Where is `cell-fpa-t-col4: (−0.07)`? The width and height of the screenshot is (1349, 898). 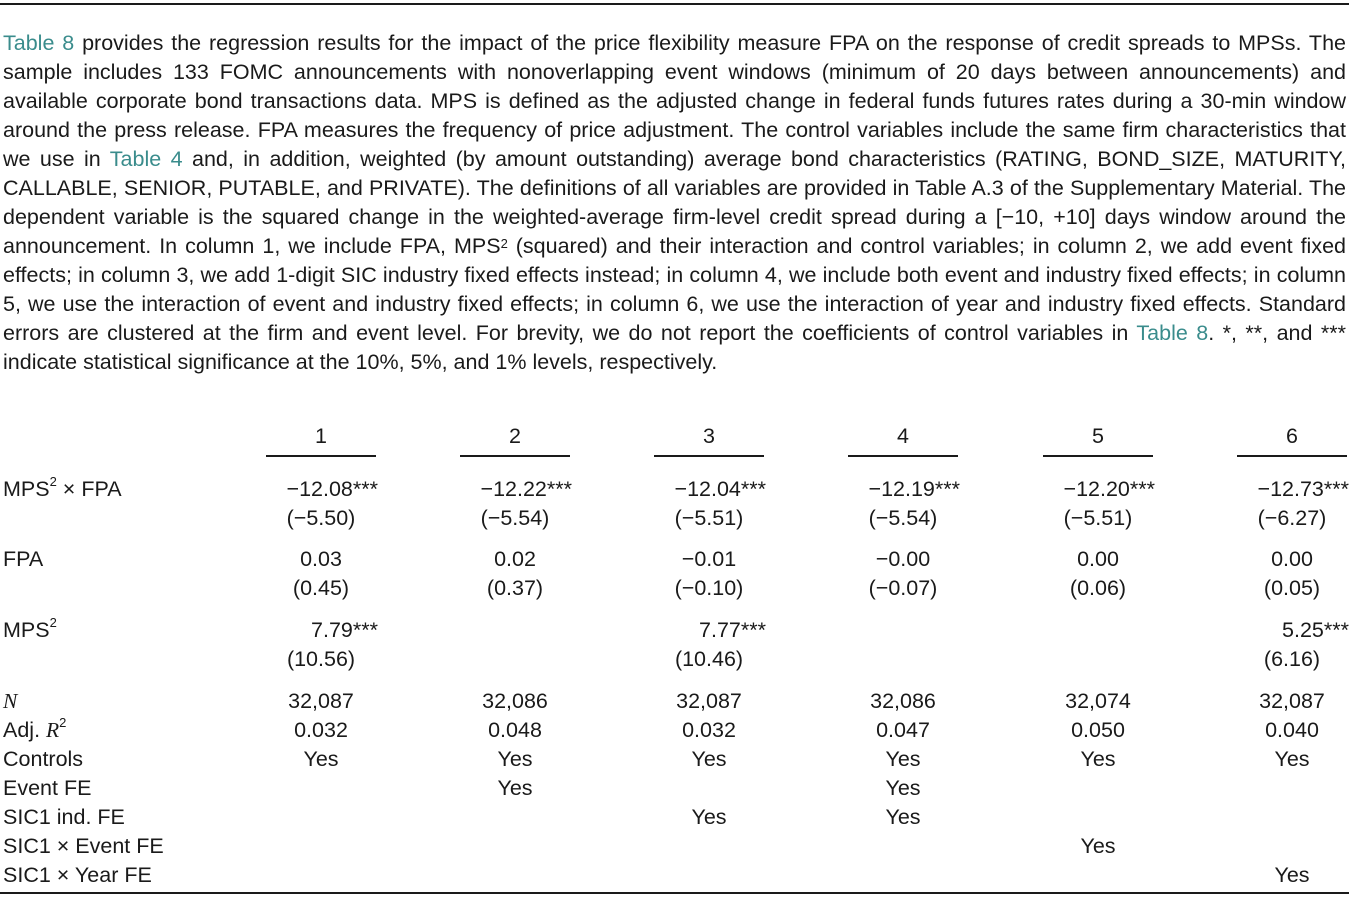
cell-fpa-t-col4: (−0.07) is located at coordinates (903, 588).